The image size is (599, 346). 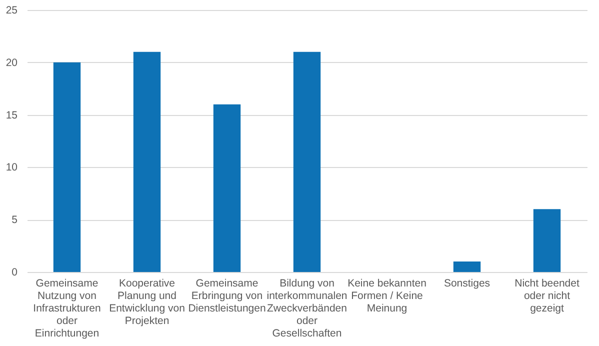 What do you see at coordinates (227, 296) in the screenshot?
I see `x-tick-label: Gemeinsame Erbringung von Dienstleistungen` at bounding box center [227, 296].